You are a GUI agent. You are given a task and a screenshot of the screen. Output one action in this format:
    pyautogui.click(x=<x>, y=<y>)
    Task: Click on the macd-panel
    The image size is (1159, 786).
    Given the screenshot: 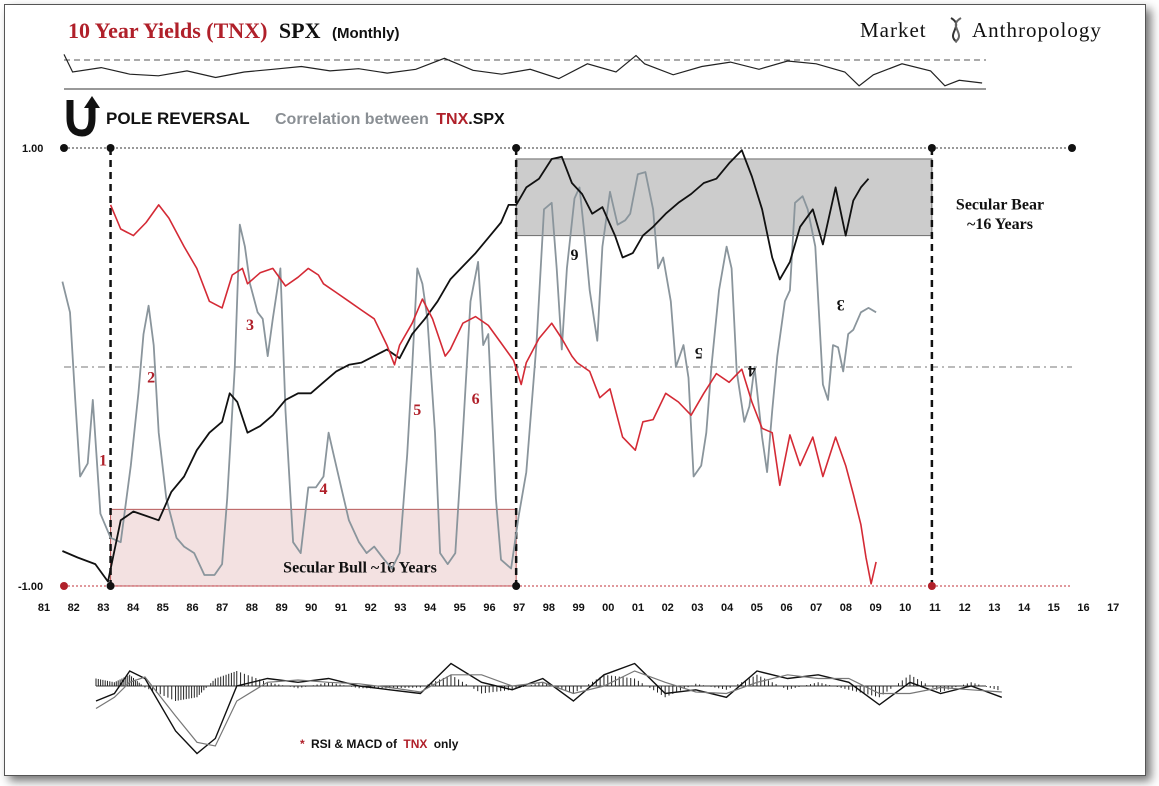 What is the action you would take?
    pyautogui.click(x=549, y=708)
    